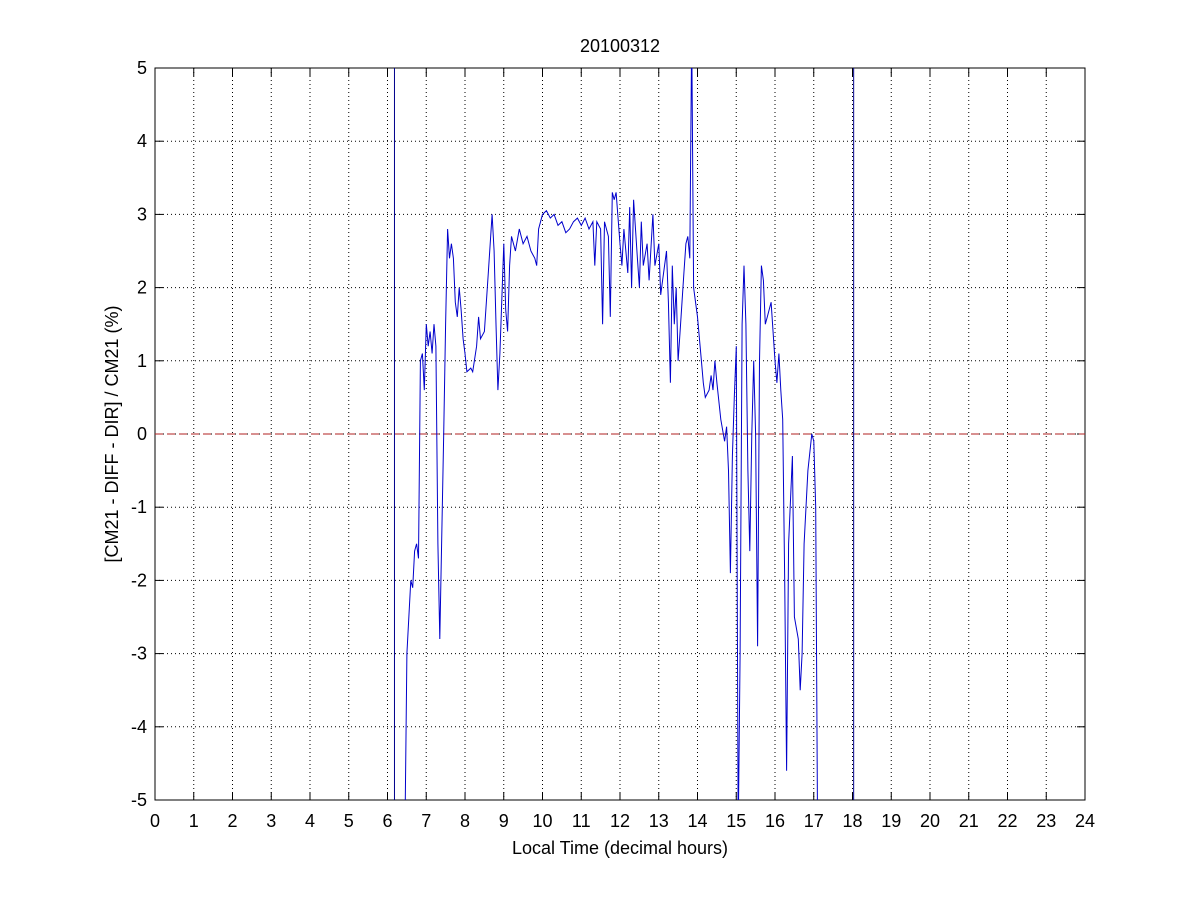 This screenshot has width=1200, height=900. I want to click on y-tick-label: -3, so click(139, 654).